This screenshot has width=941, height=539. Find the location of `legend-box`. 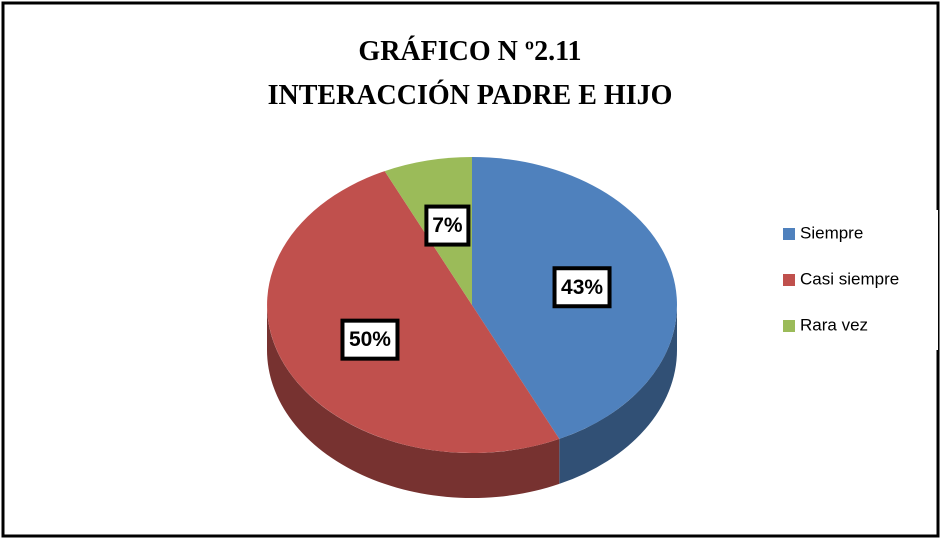

legend-box is located at coordinates (855, 280).